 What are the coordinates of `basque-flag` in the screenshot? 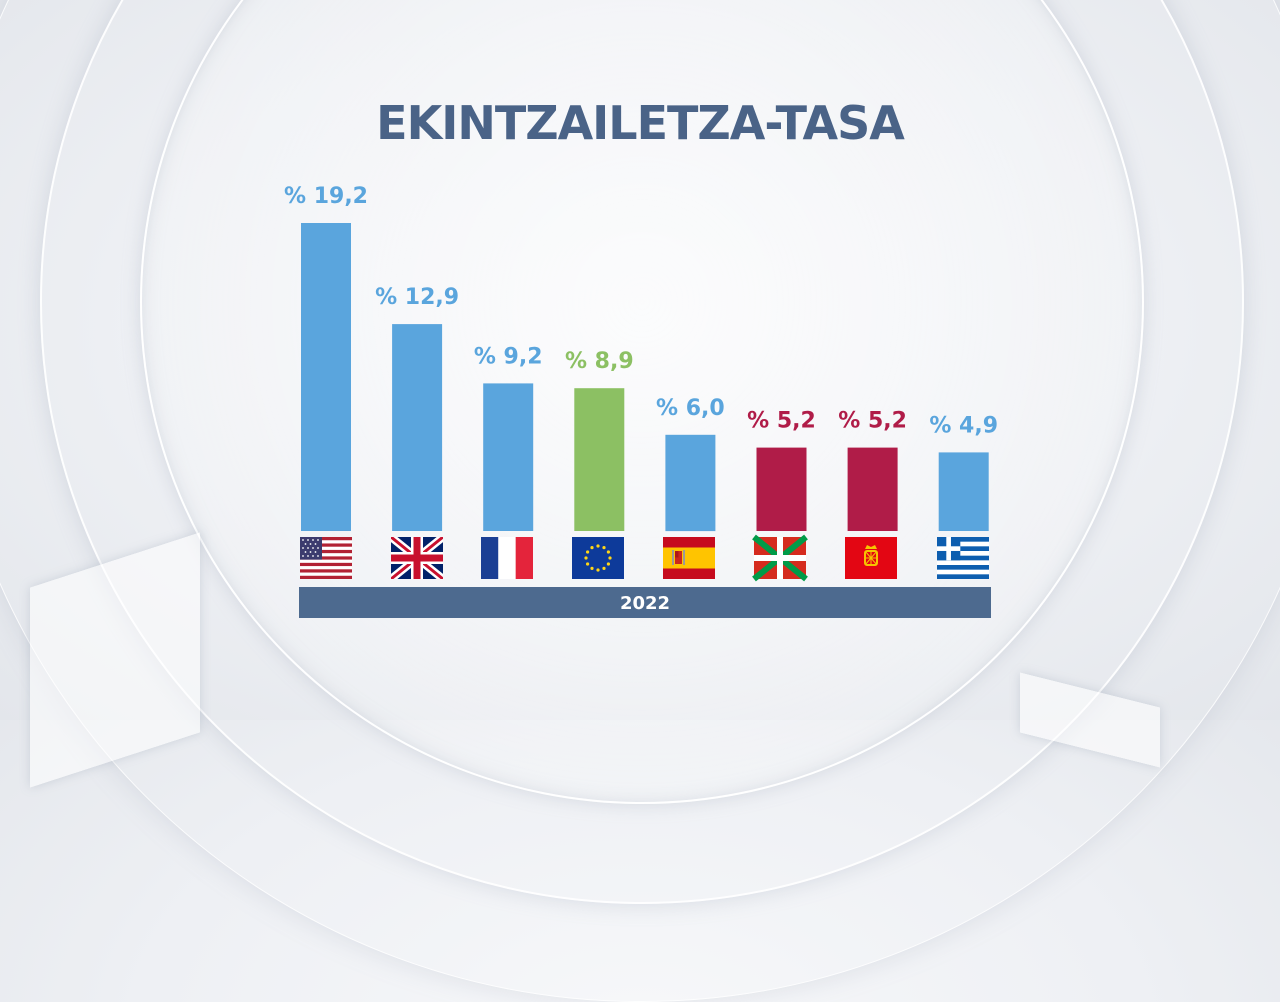 It's located at (780, 558).